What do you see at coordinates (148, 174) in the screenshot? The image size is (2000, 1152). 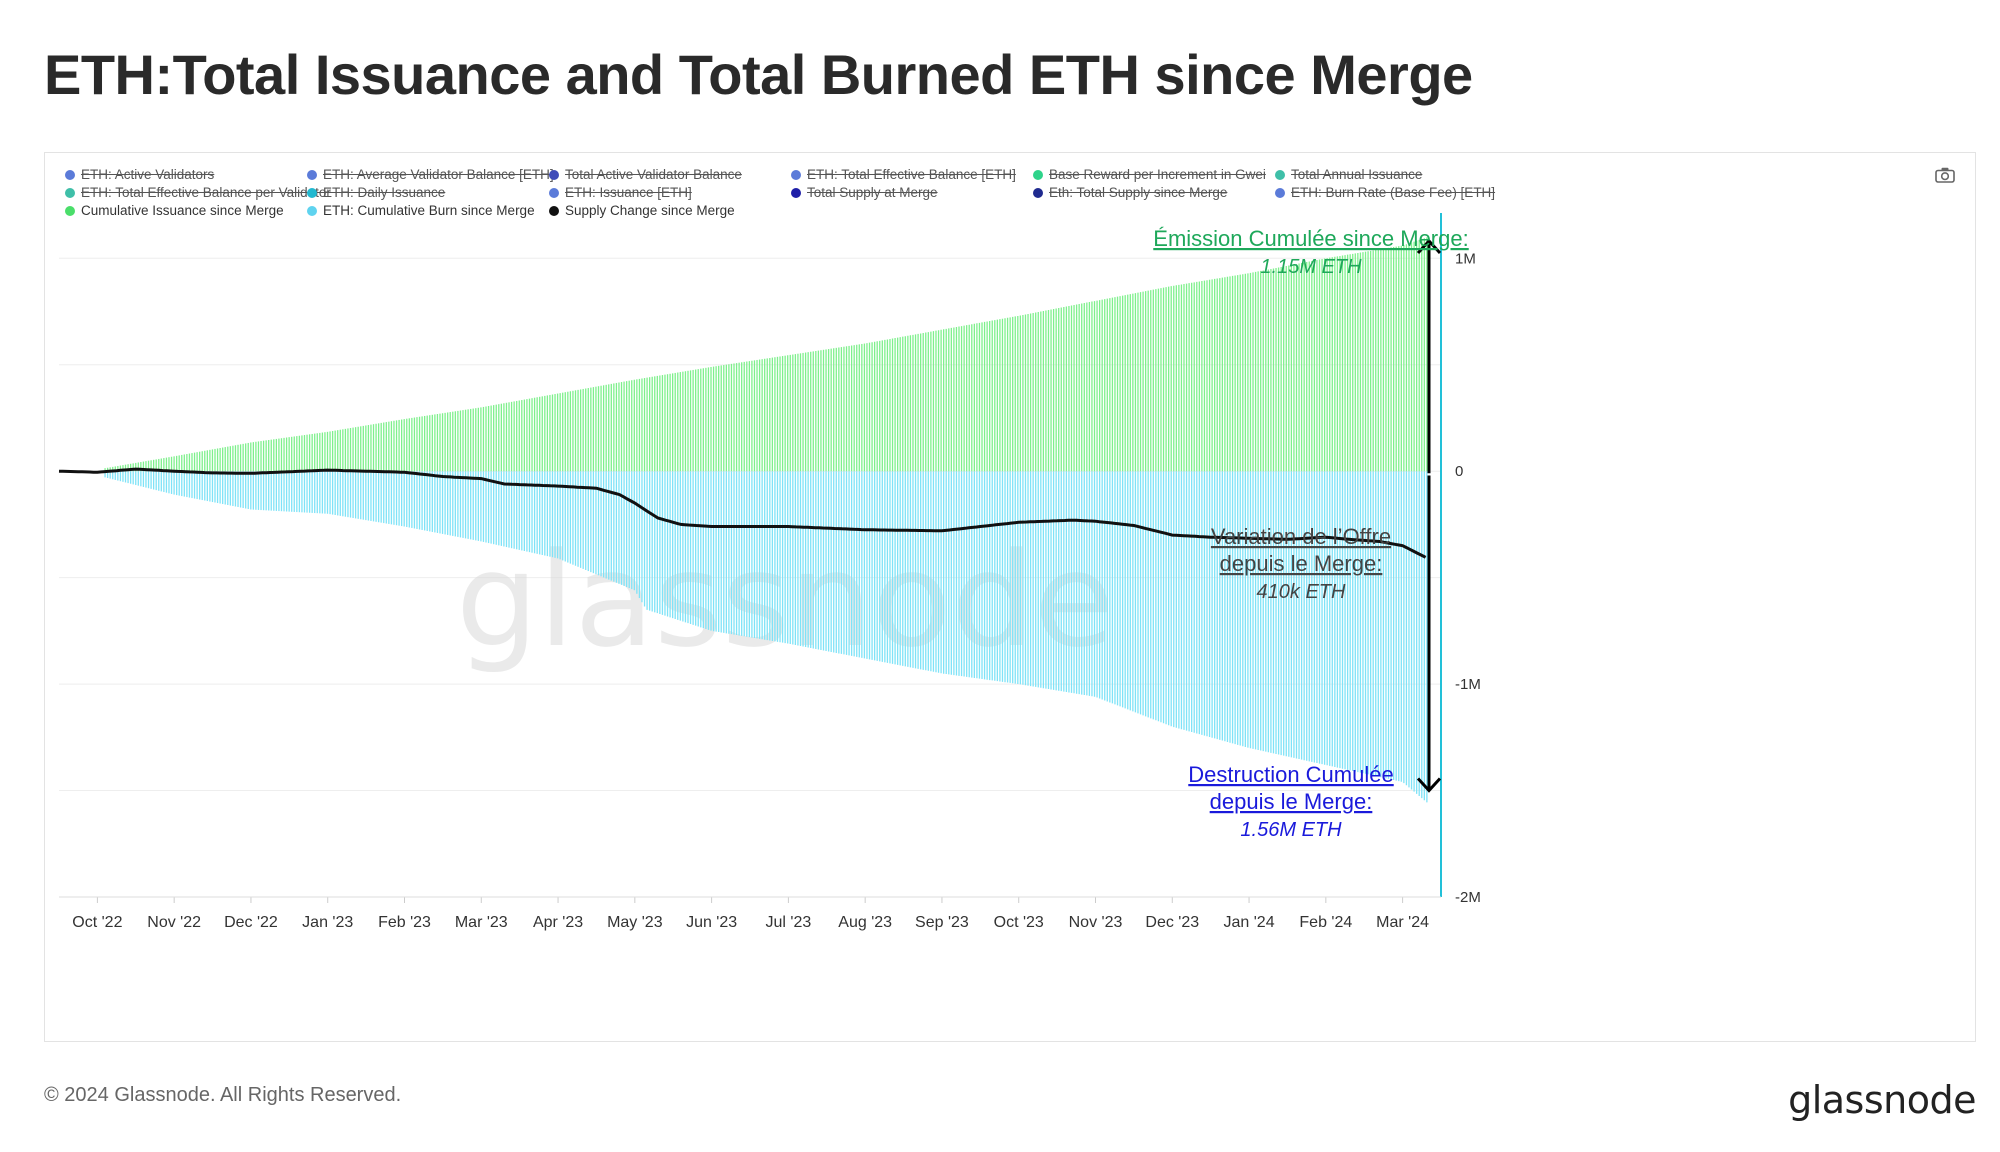 I see `legend-label: ETH: Active Validators` at bounding box center [148, 174].